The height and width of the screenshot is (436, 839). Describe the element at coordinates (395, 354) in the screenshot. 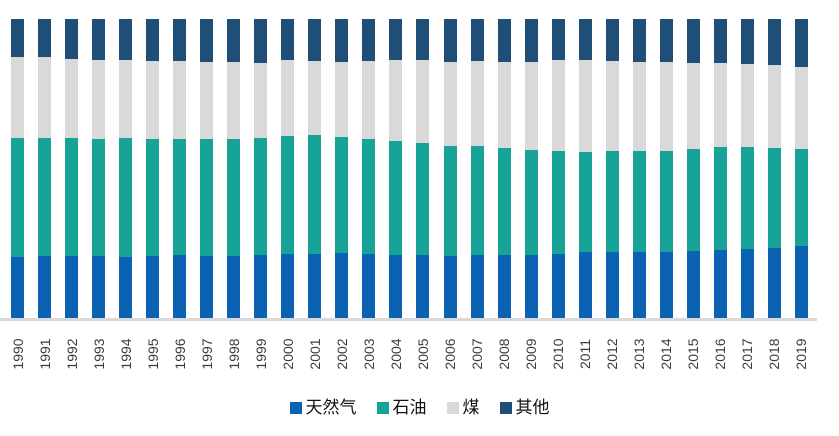

I see `x-tick-label: 2004` at that location.